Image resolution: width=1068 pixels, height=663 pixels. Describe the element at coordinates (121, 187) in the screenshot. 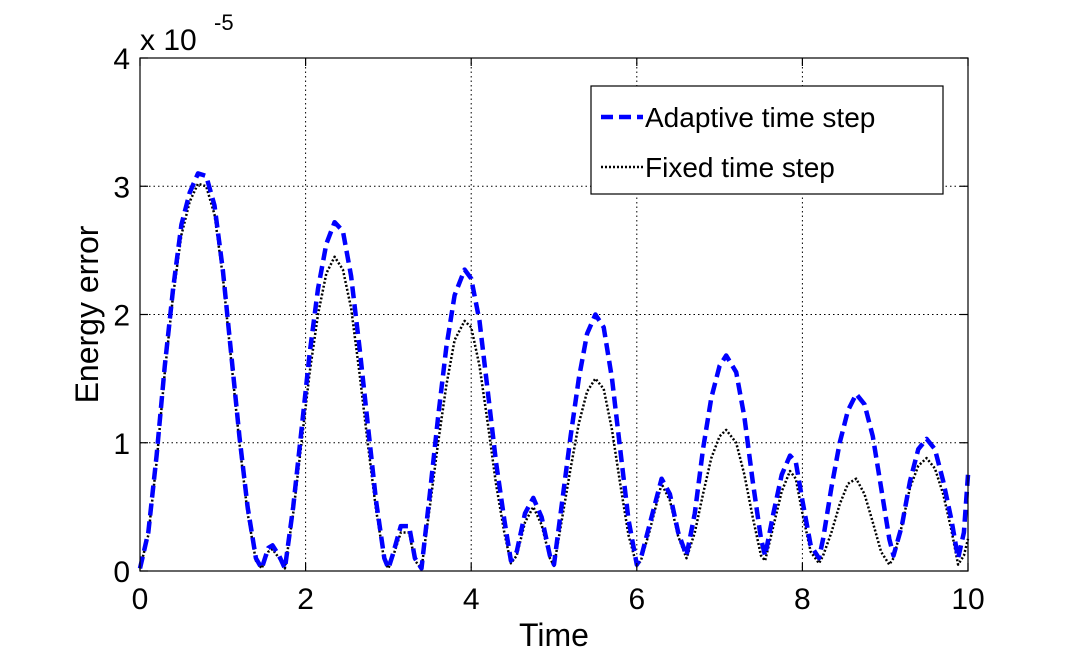

I see `y-tick-label: 3` at that location.